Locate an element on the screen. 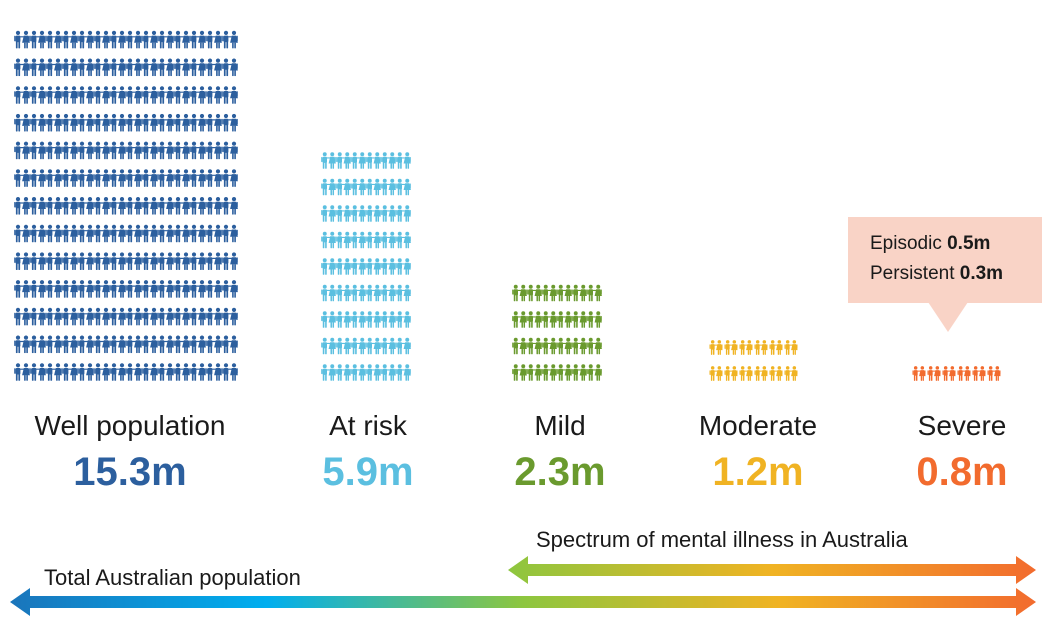 Image resolution: width=1052 pixels, height=622 pixels. severe-breakdown-callout: Episodic 0.5m Persistent 0.3m is located at coordinates (945, 260).